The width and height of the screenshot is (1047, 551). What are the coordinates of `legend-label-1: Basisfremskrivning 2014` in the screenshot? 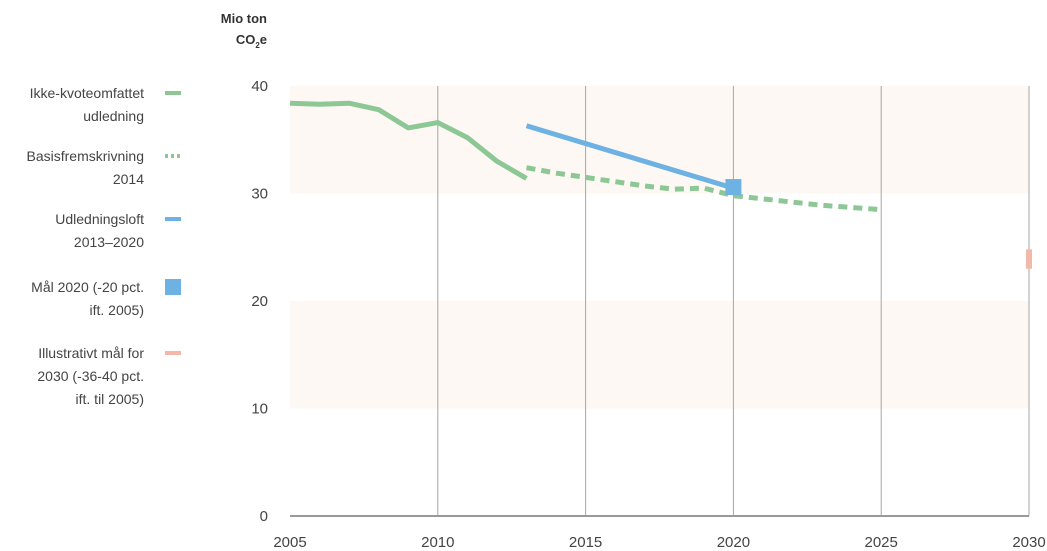 It's located at (85, 167).